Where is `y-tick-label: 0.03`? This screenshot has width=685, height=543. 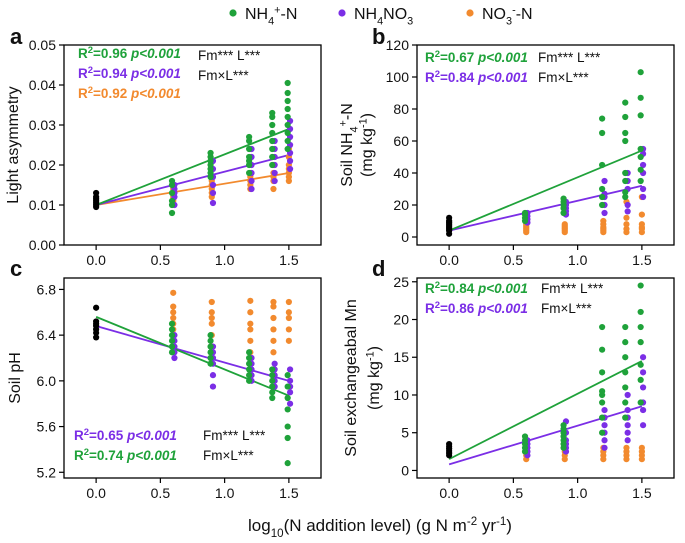
y-tick-label: 0.03 is located at coordinates (42, 125).